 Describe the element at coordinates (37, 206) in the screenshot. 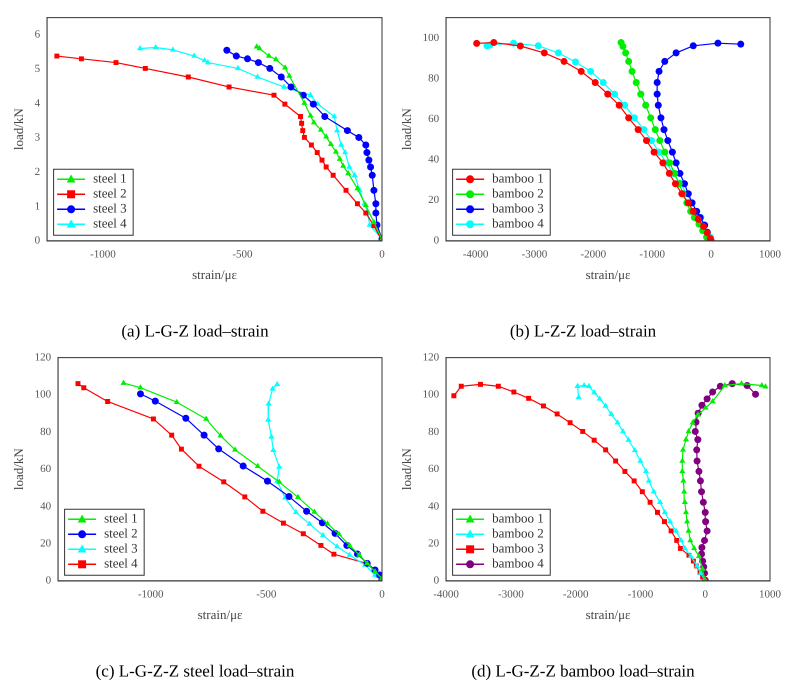

I see `y-tick-label: 1` at that location.